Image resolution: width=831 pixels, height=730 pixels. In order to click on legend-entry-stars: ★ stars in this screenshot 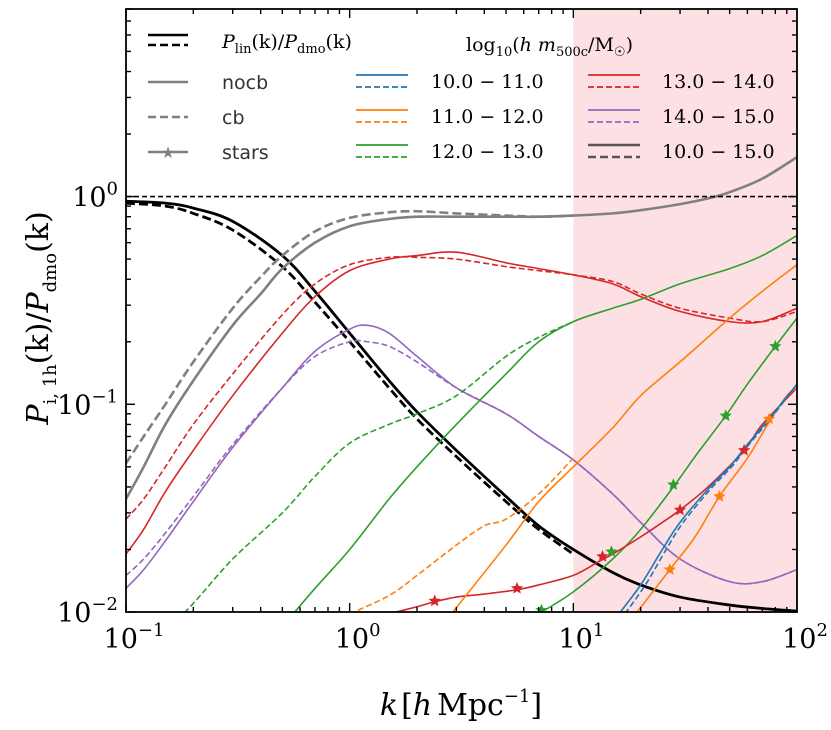, I will do `click(208, 153)`.